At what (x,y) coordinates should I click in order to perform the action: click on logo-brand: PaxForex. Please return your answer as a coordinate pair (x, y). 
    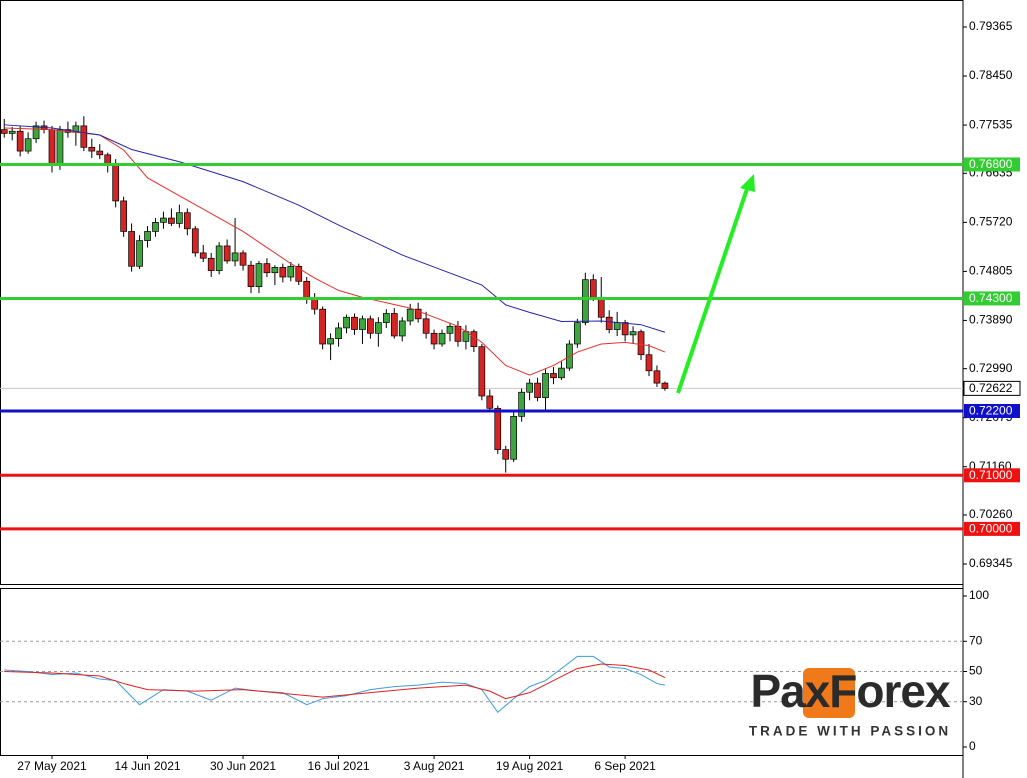
    Looking at the image, I should click on (850, 691).